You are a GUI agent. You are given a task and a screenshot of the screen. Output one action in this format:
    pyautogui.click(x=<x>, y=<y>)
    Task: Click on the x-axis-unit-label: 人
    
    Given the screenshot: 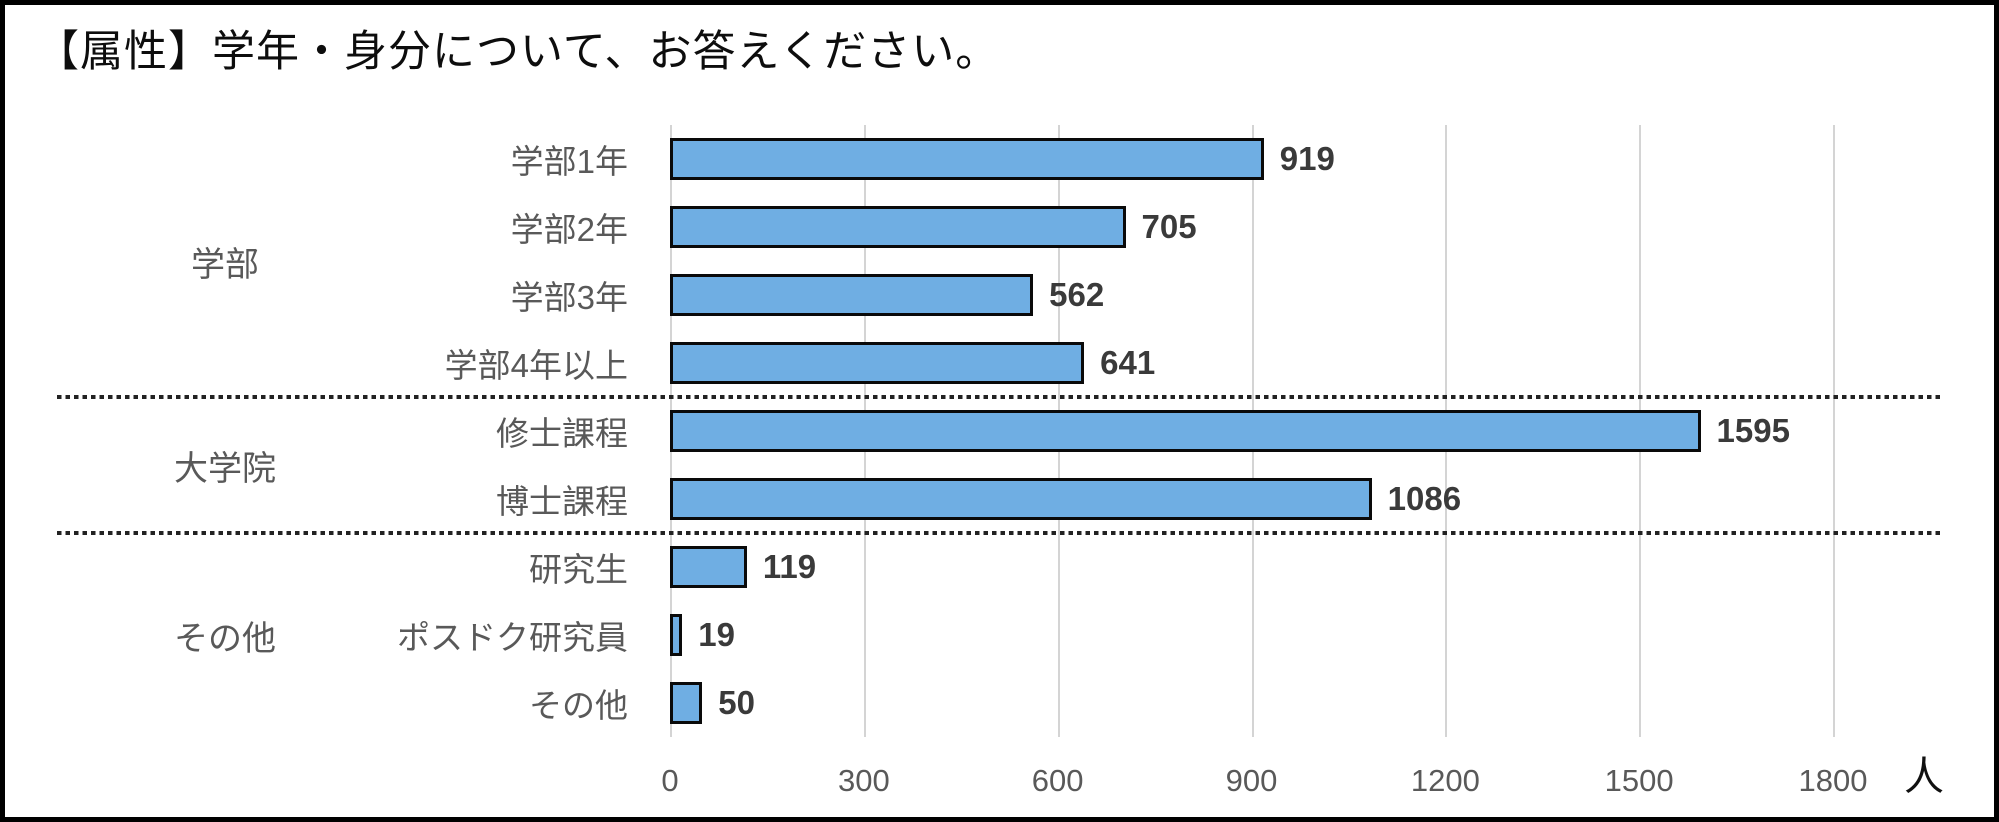 What is the action you would take?
    pyautogui.click(x=1924, y=777)
    